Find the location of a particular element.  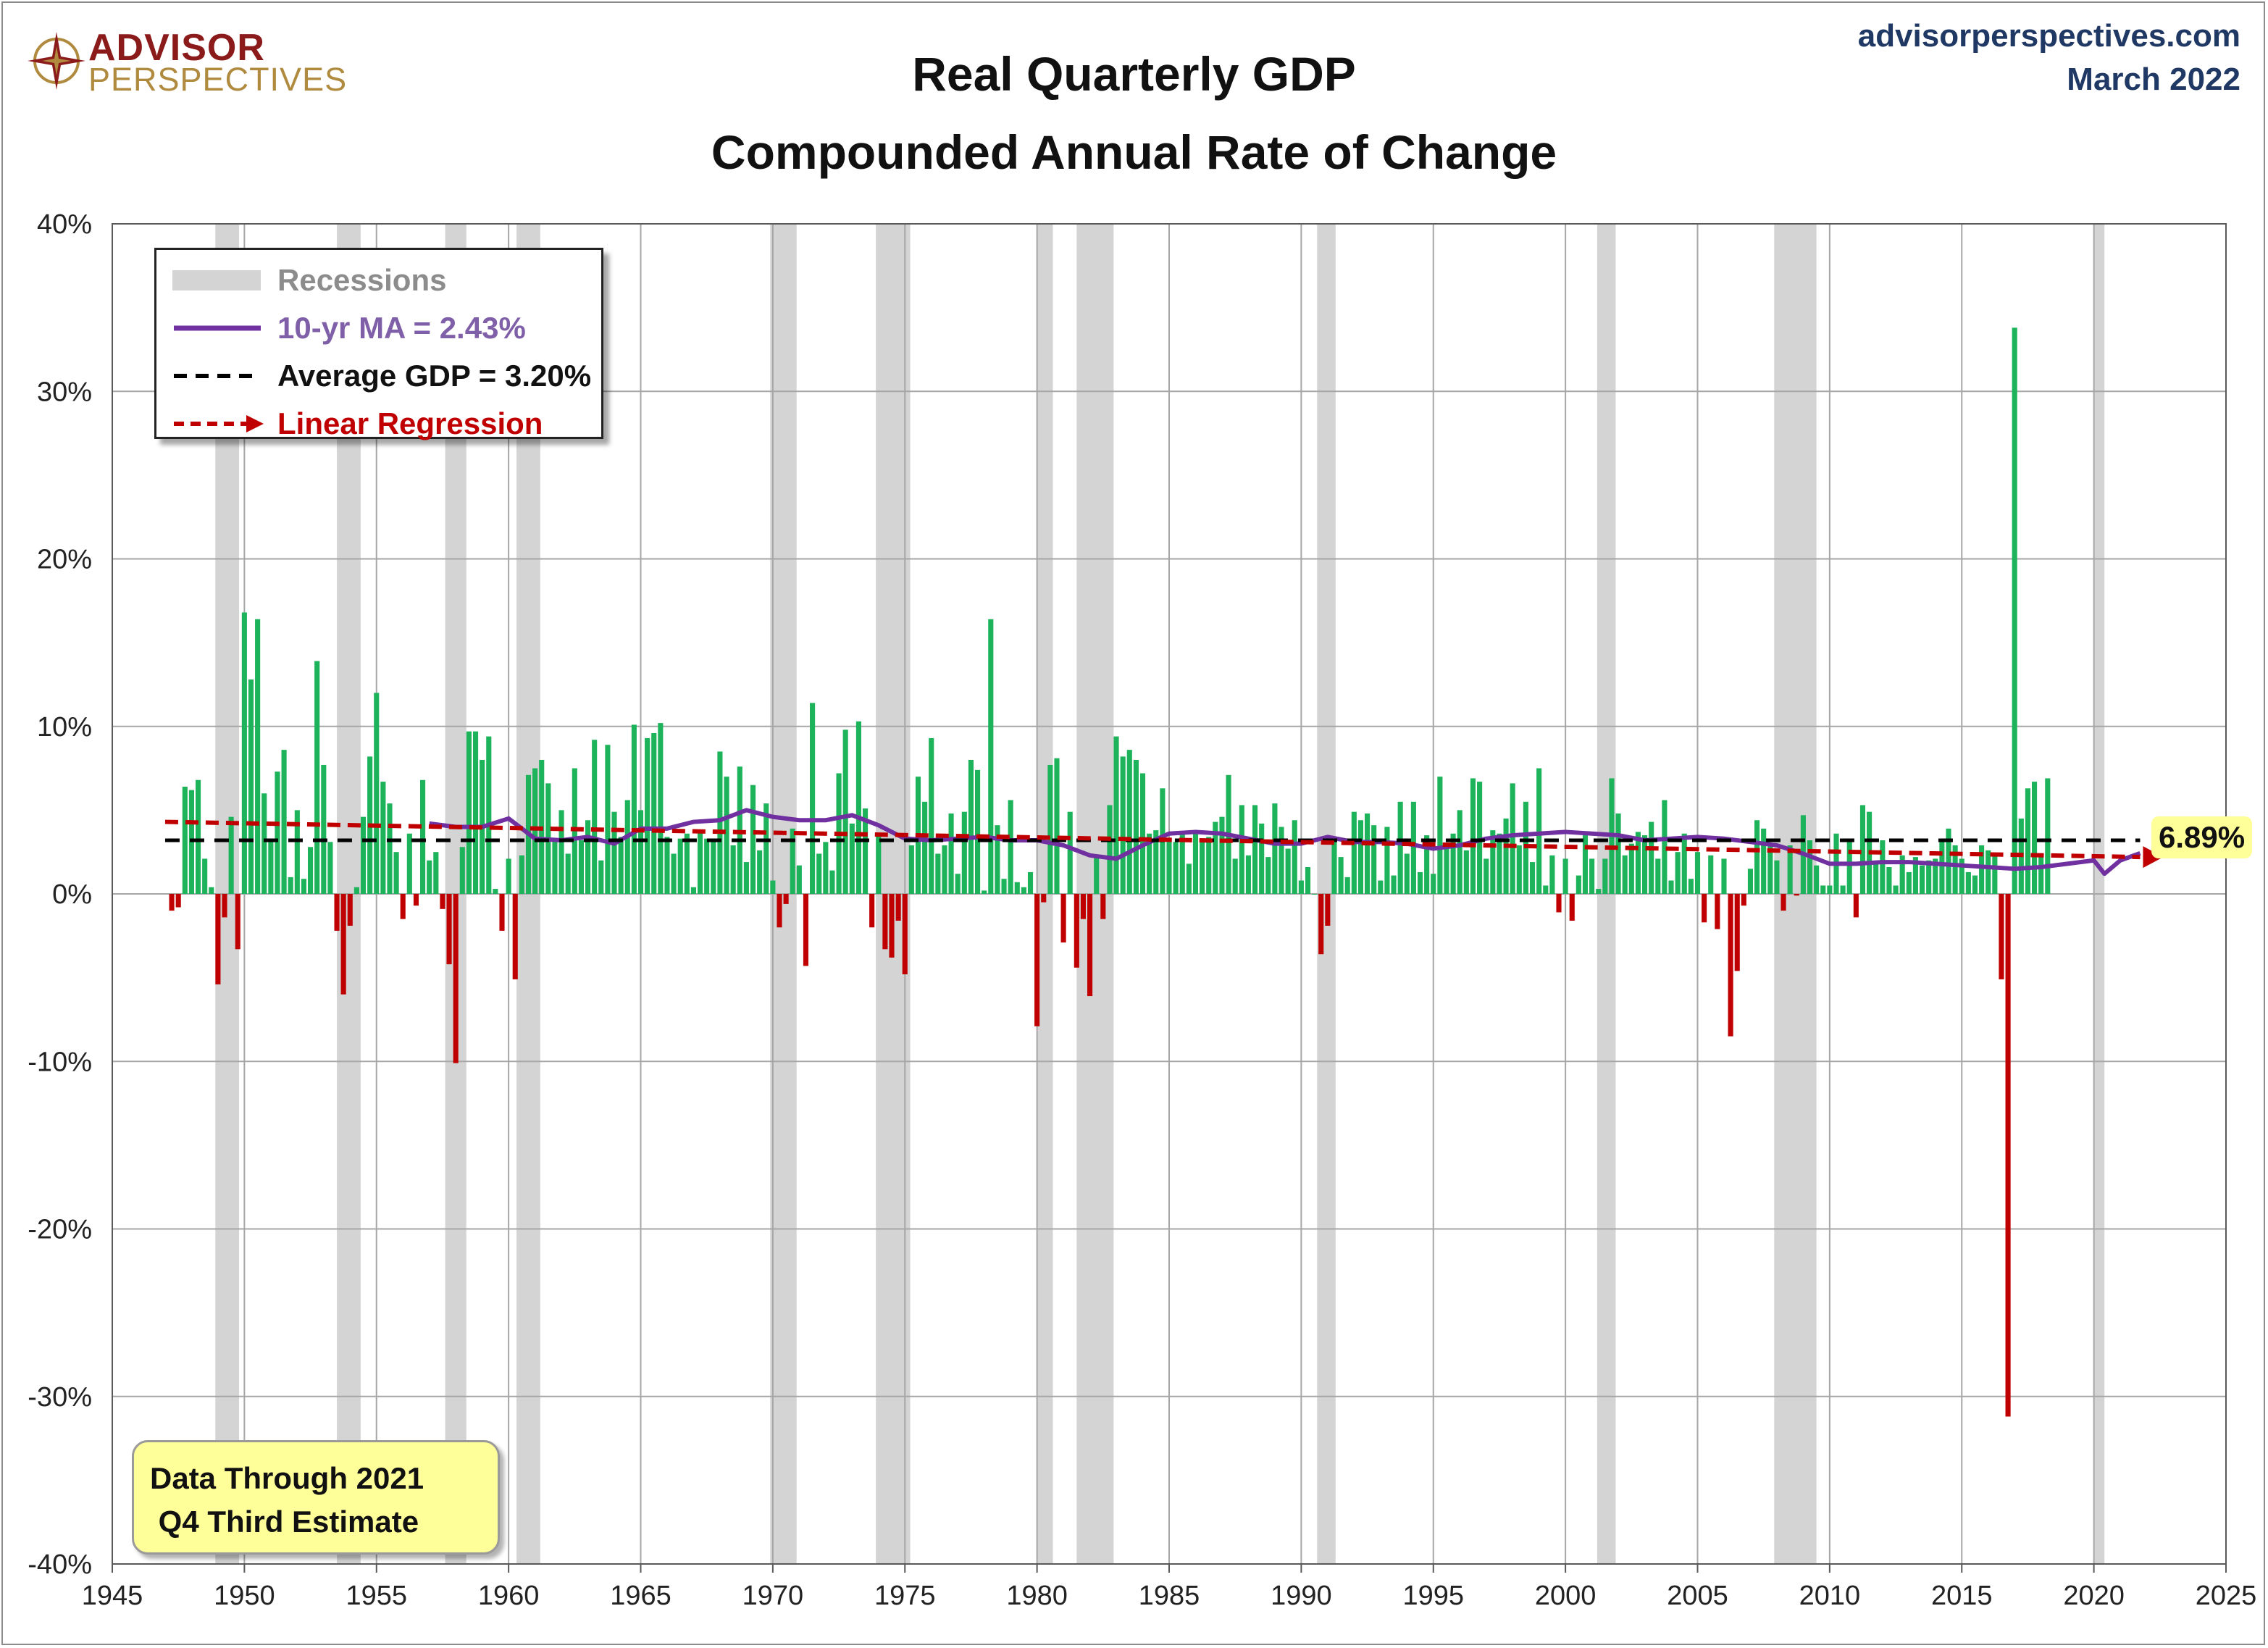

regression-arrowhead is located at coordinates (2154, 857).